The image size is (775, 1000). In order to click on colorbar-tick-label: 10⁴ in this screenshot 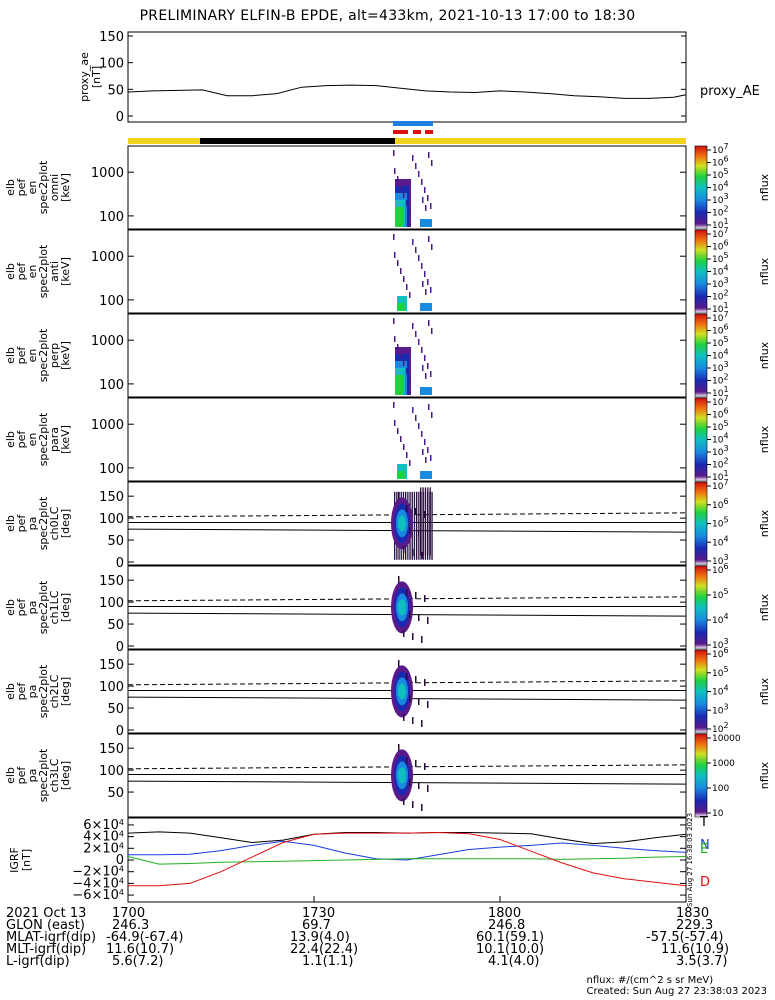, I will do `click(720, 541)`.